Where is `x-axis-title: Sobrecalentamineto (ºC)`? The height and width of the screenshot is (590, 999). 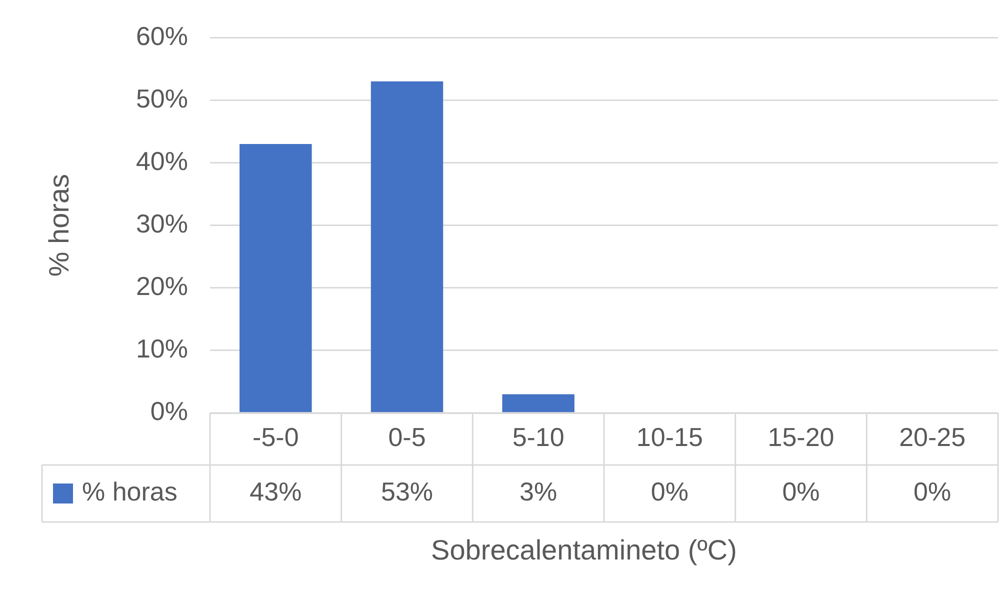 x-axis-title: Sobrecalentamineto (ºC) is located at coordinates (584, 550).